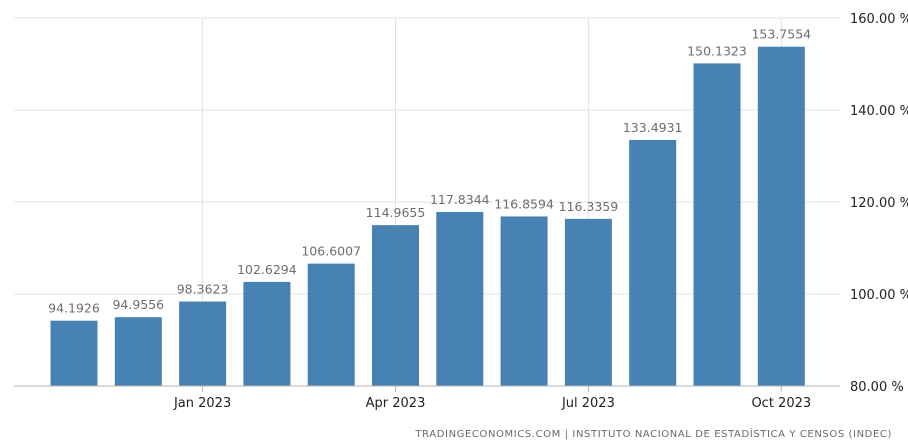 This screenshot has width=908, height=442. What do you see at coordinates (138, 304) in the screenshot?
I see `data-label: 94.9556` at bounding box center [138, 304].